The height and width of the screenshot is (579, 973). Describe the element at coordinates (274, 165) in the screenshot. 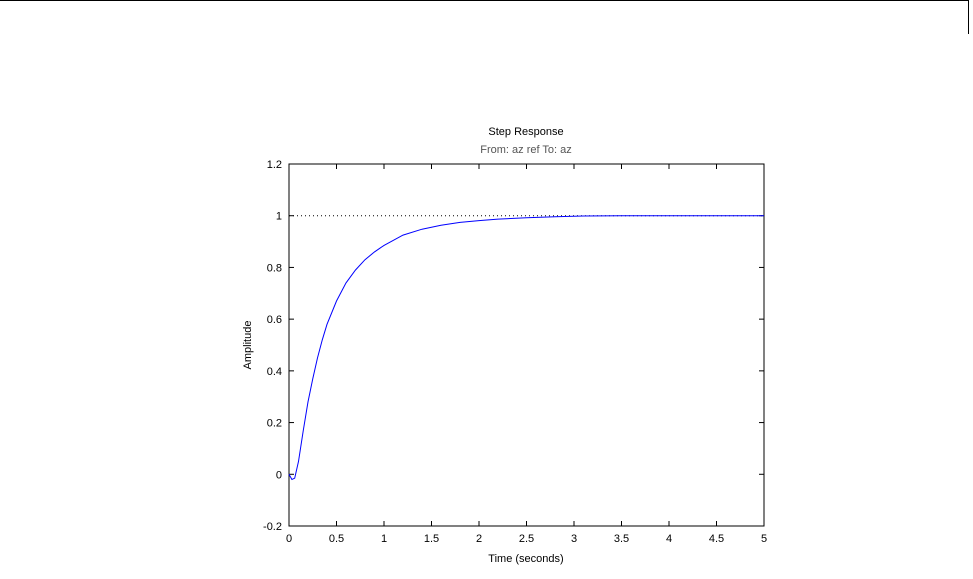

I see `y-tick-label: 1.2` at that location.